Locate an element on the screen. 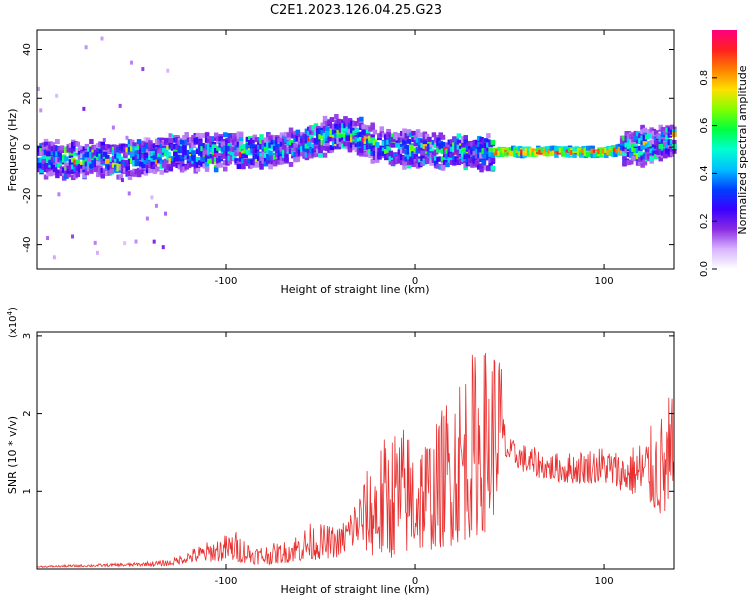 The image size is (750, 600). snr-x-label: Height of straight line (km) is located at coordinates (354, 589).